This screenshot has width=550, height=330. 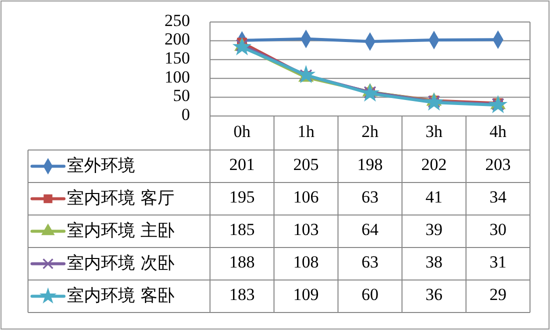 I want to click on data-label: 201, so click(x=242, y=164).